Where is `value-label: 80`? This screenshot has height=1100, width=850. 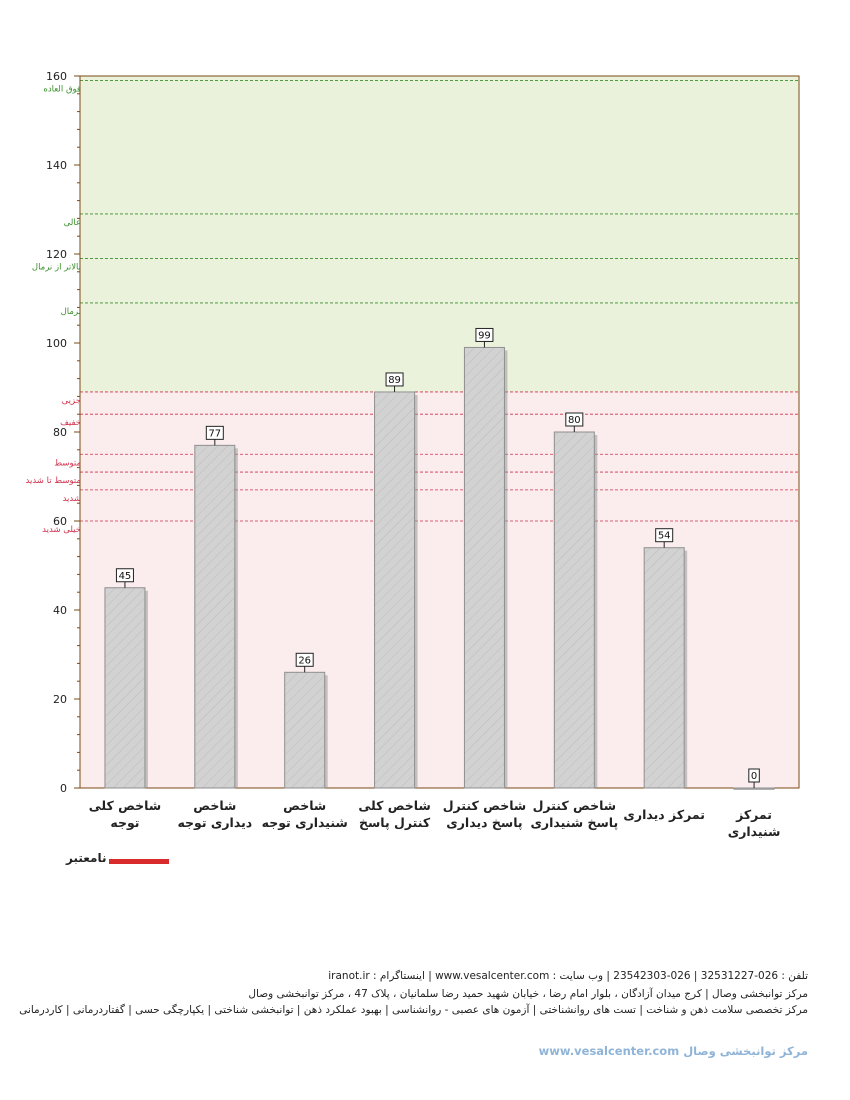
value-label: 80 is located at coordinates (574, 420).